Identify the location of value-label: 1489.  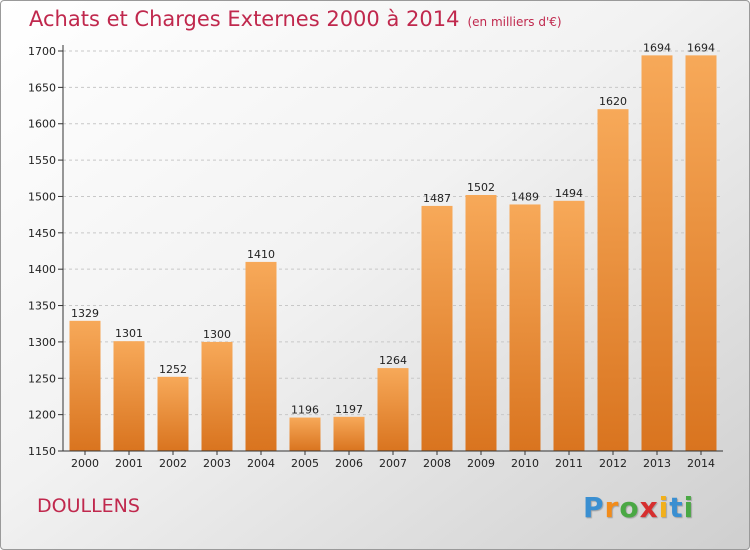
(525, 196).